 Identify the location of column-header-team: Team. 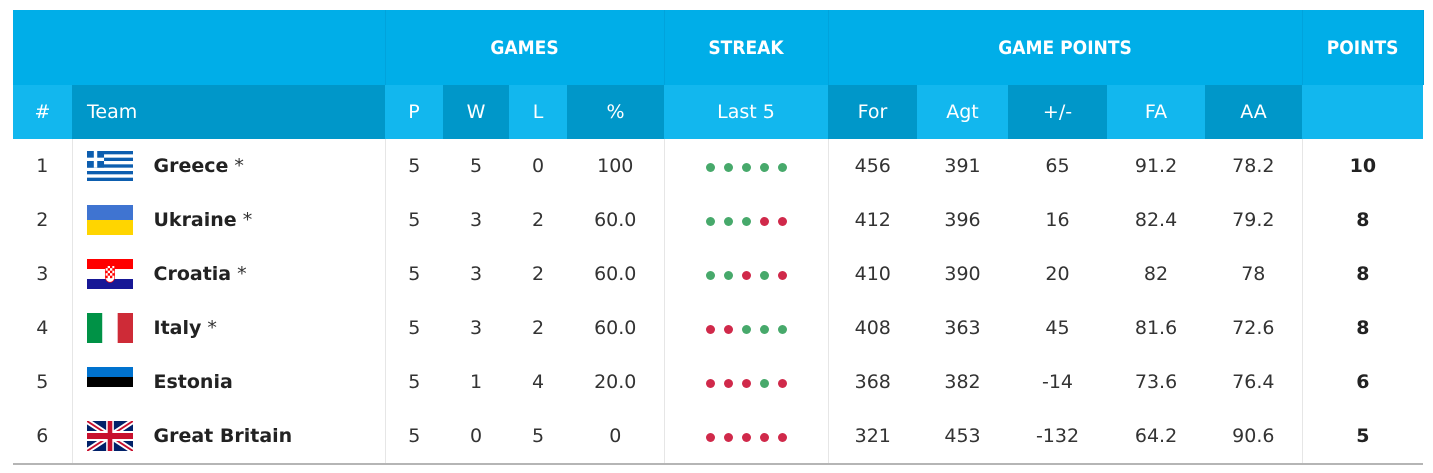
(228, 112).